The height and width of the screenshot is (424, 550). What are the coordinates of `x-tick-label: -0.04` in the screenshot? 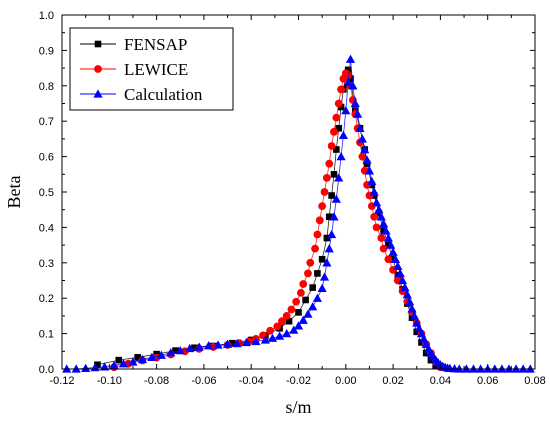 It's located at (251, 381).